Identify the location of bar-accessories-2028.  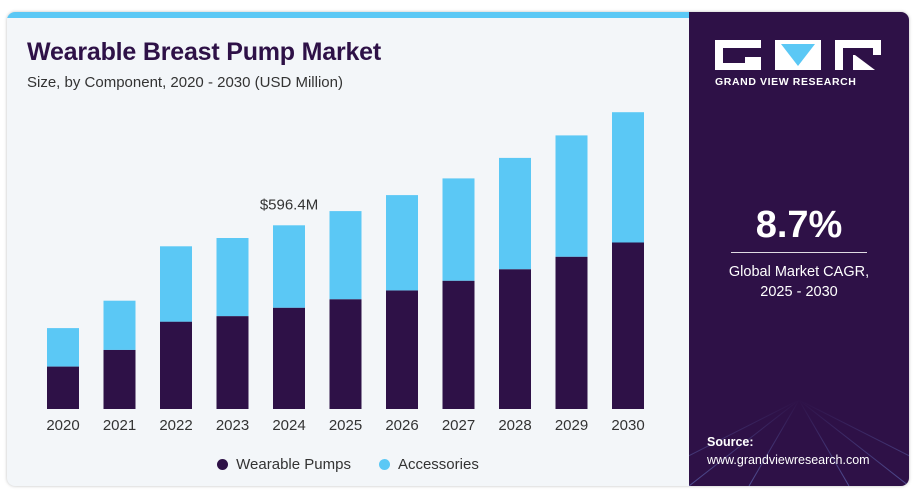
(515, 213).